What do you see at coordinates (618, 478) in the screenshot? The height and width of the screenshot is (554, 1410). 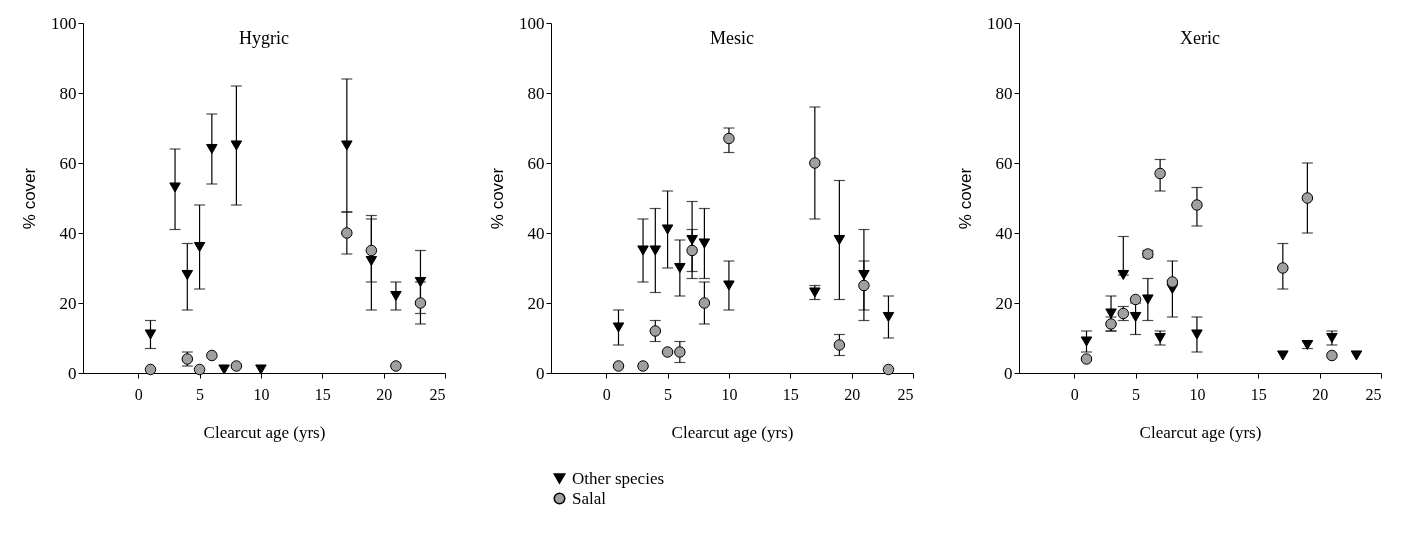 I see `legend-label: Other species` at bounding box center [618, 478].